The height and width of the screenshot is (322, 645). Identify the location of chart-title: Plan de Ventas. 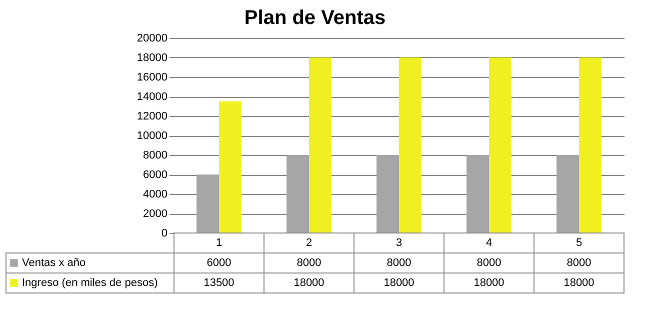
(315, 18).